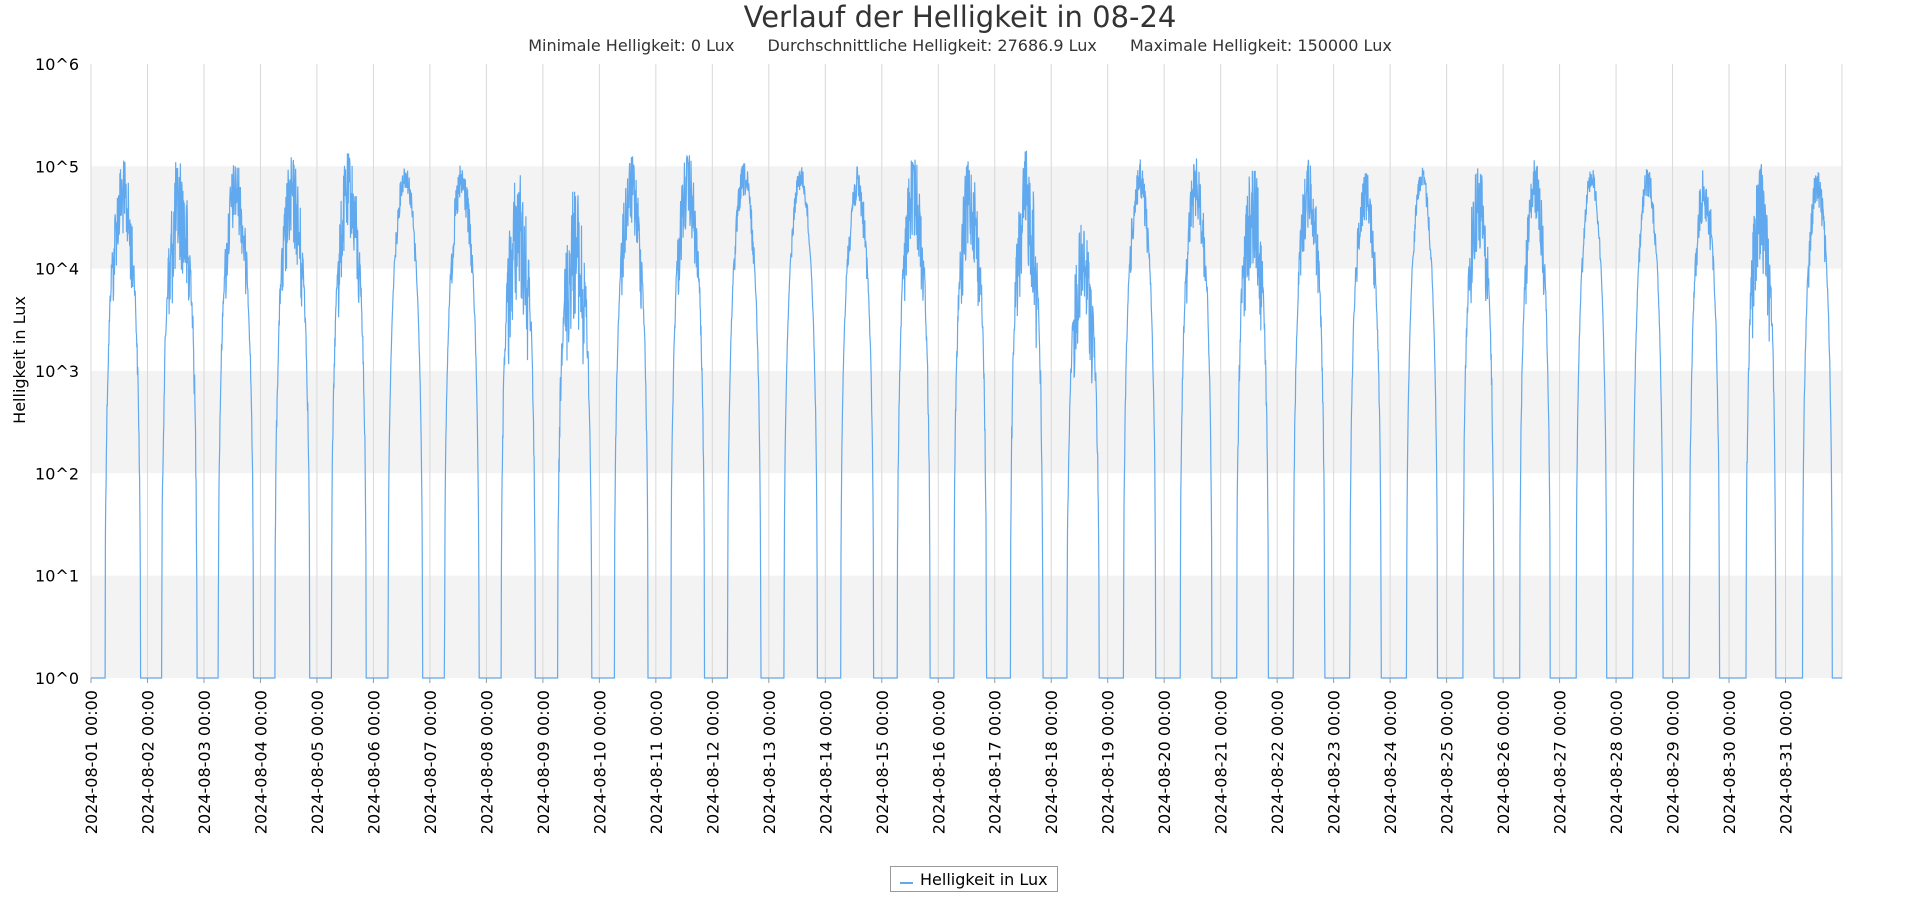  I want to click on x-tick-label: 2024-08-31 00:00, so click(1786, 762).